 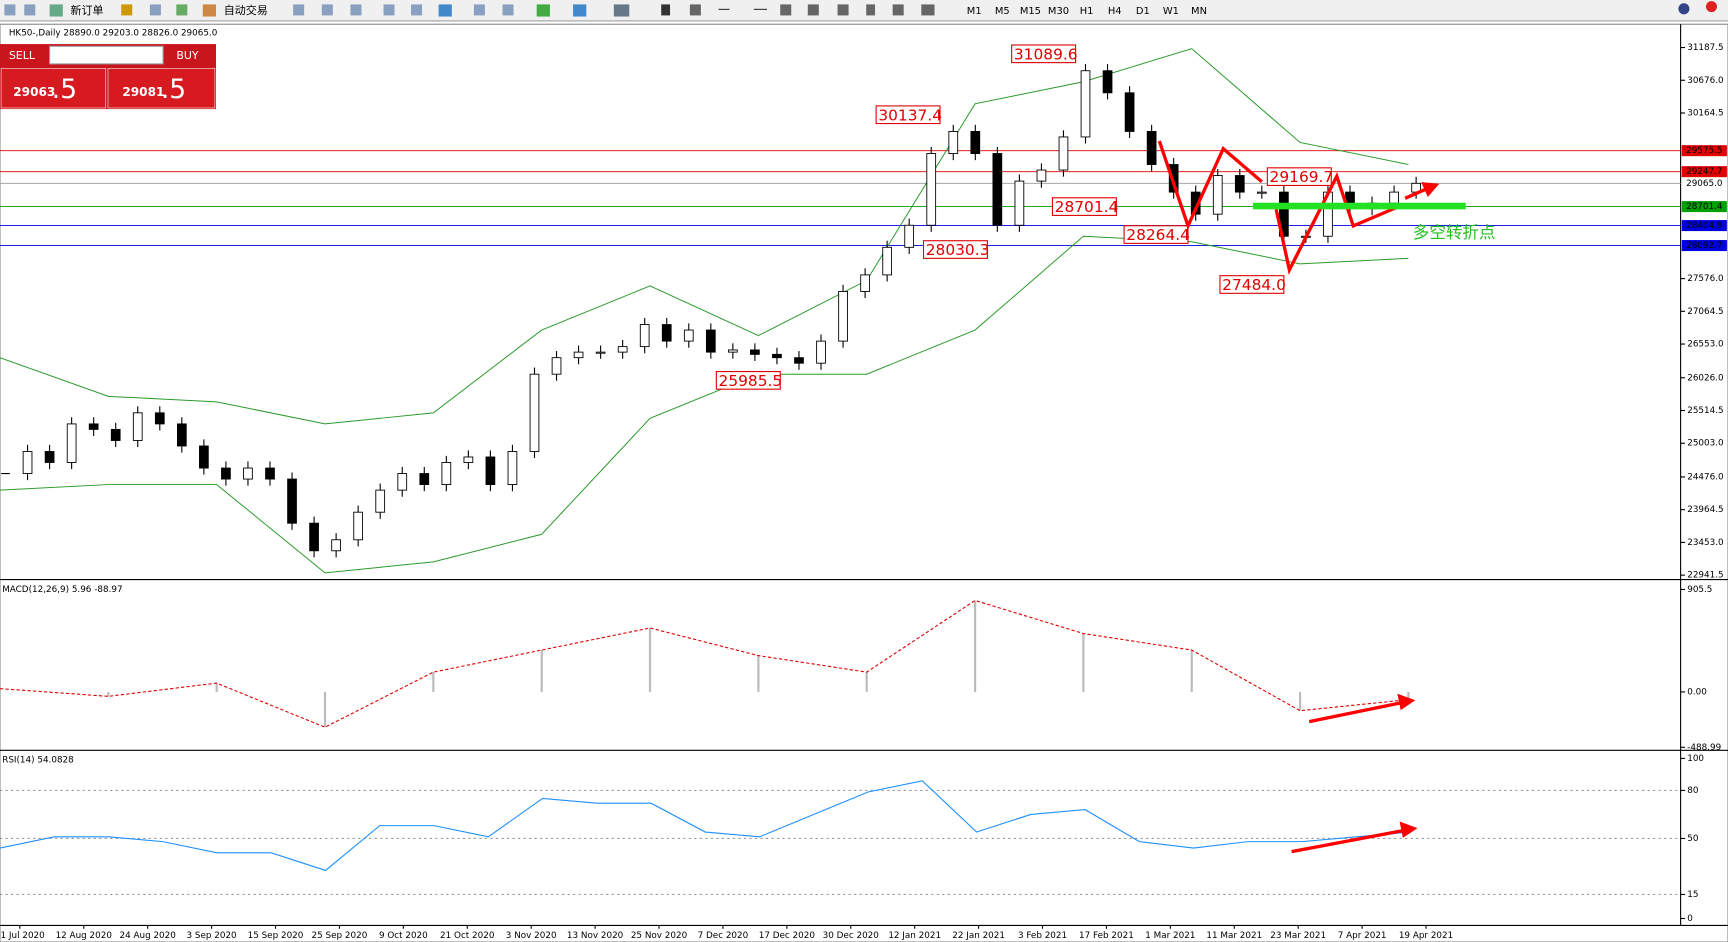 I want to click on y-tick-label: 0, so click(x=1690, y=919).